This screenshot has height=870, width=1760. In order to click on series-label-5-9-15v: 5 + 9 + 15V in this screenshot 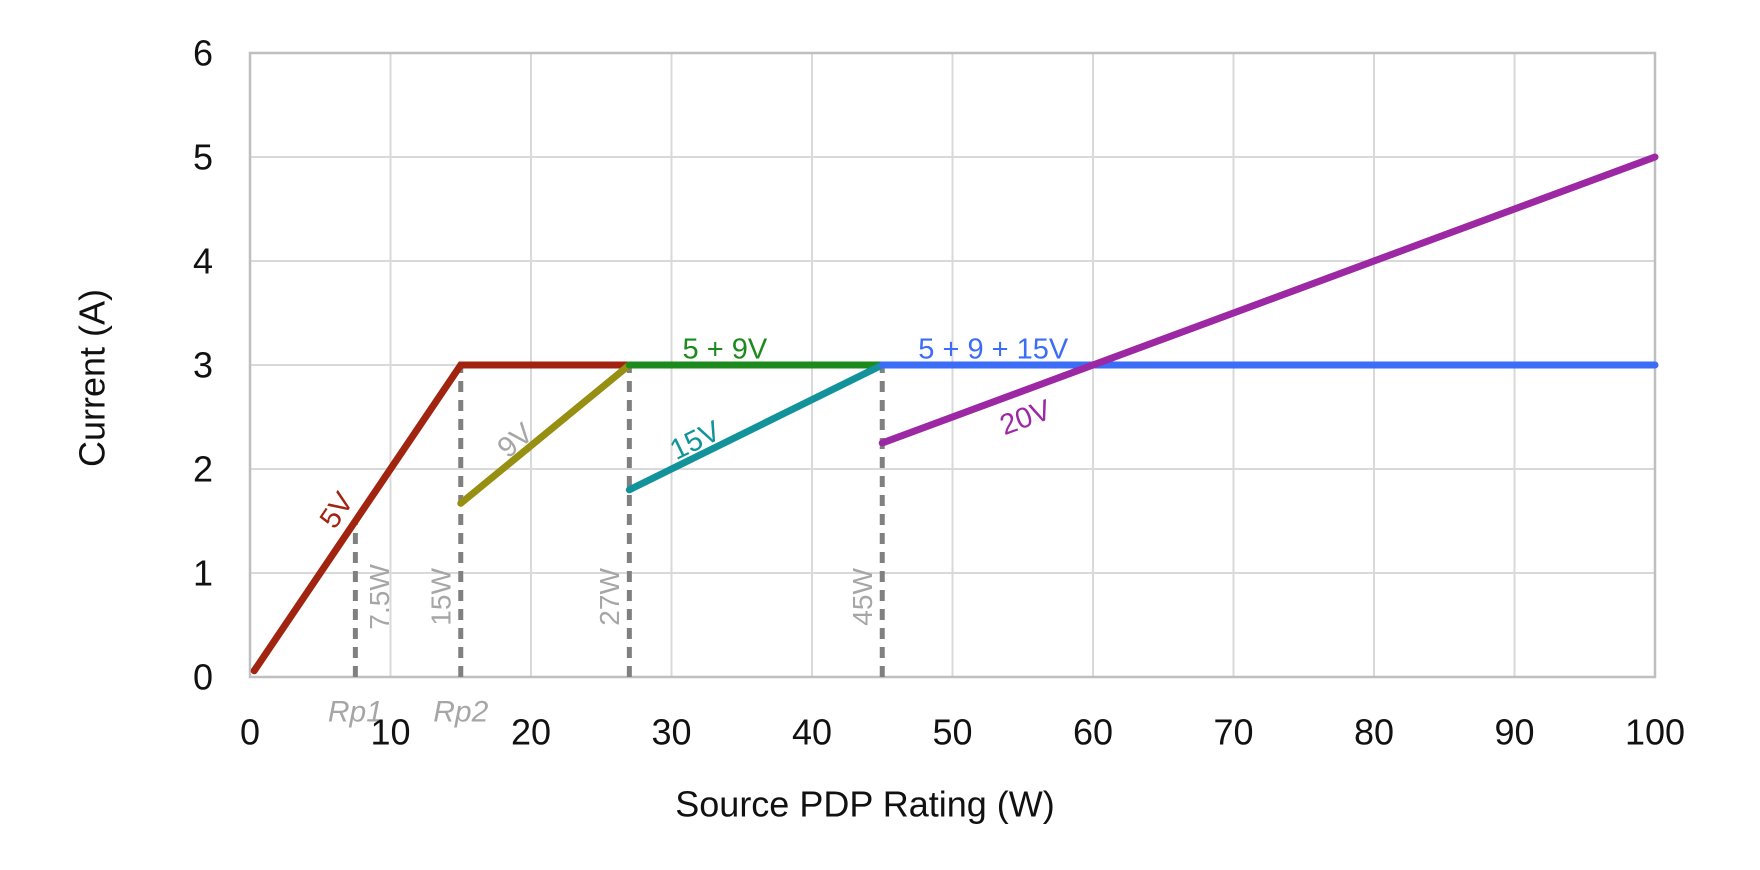, I will do `click(993, 349)`.